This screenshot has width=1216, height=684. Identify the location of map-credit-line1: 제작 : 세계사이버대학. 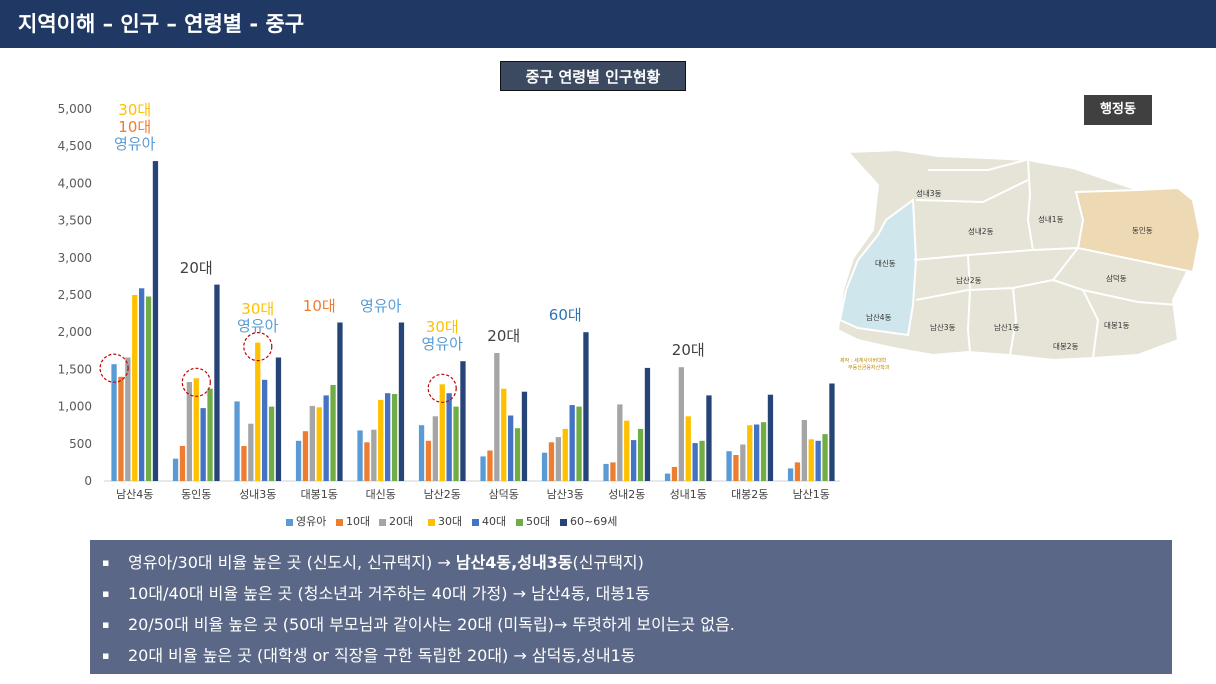
(863, 360).